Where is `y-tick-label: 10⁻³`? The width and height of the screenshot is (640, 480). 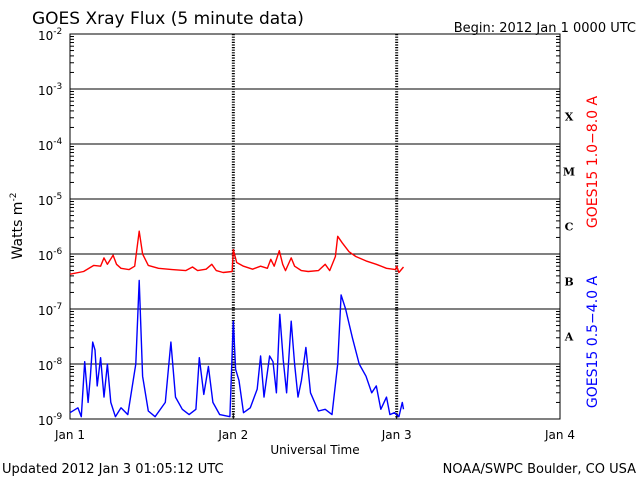 y-tick-label: 10⁻³ is located at coordinates (50, 90).